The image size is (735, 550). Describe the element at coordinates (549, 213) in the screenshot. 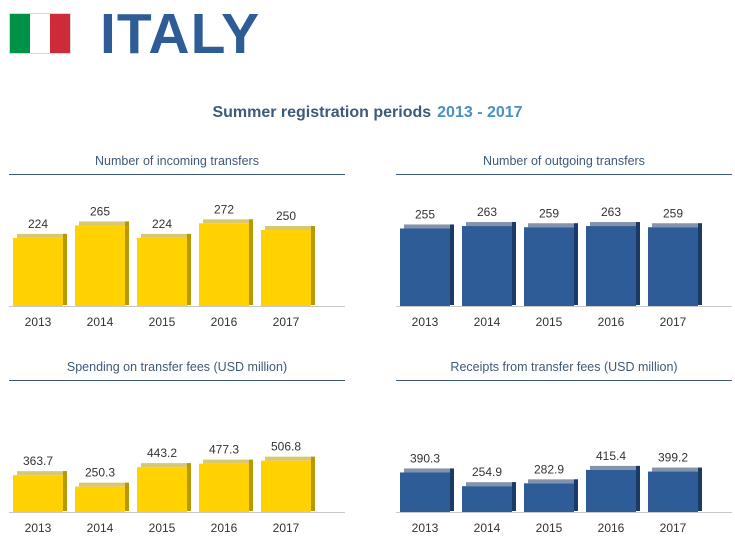

I see `bar-value-label: 259` at that location.